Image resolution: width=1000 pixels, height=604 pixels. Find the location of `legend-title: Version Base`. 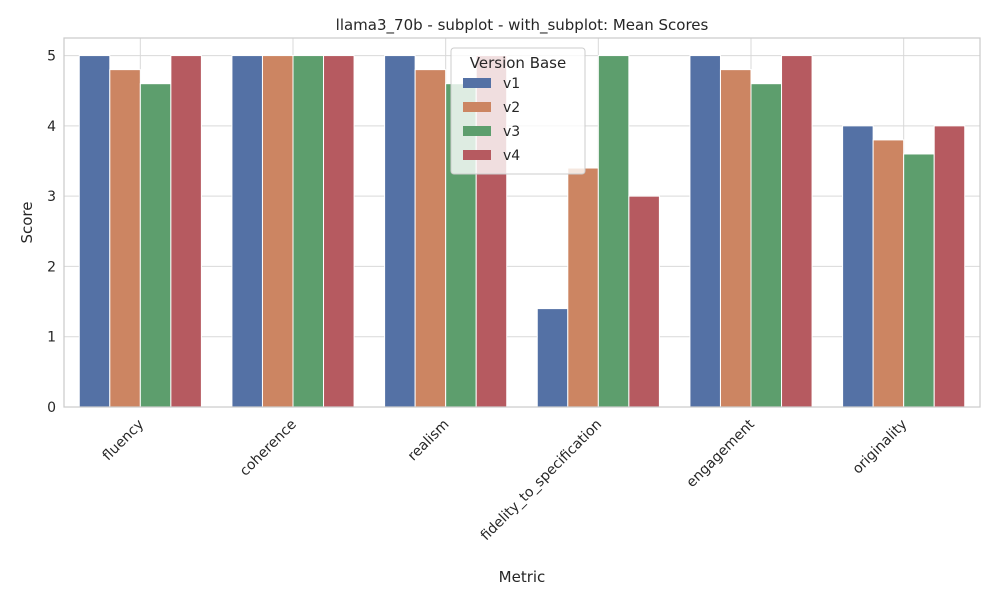

legend-title: Version Base is located at coordinates (518, 63).